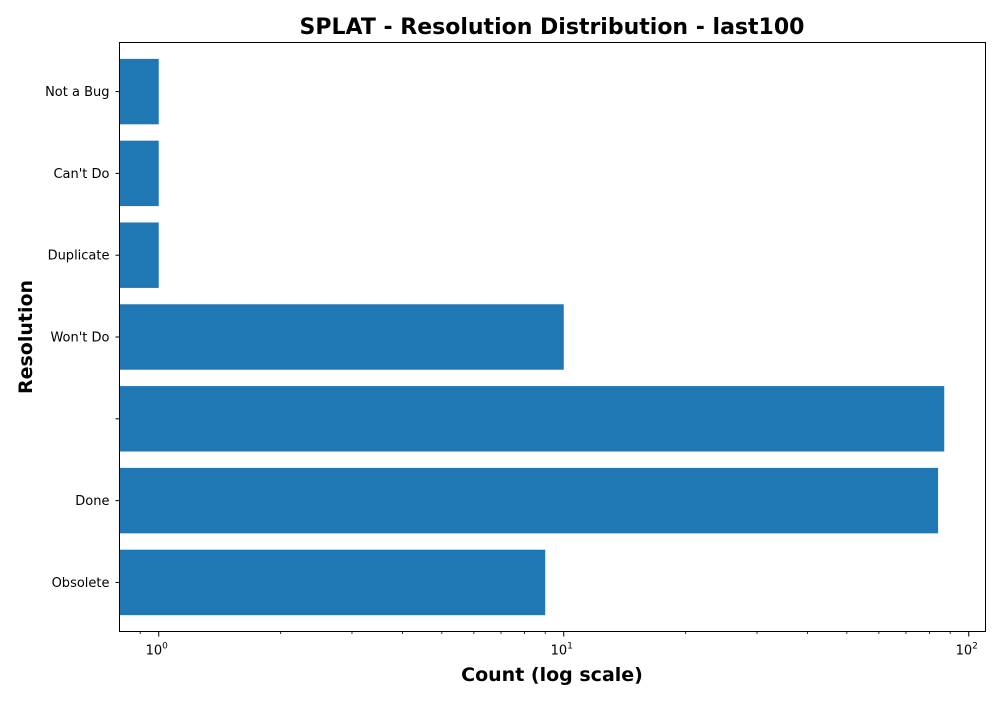 Image resolution: width=1000 pixels, height=705 pixels. What do you see at coordinates (26, 337) in the screenshot?
I see `y-axis-label: Resolution` at bounding box center [26, 337].